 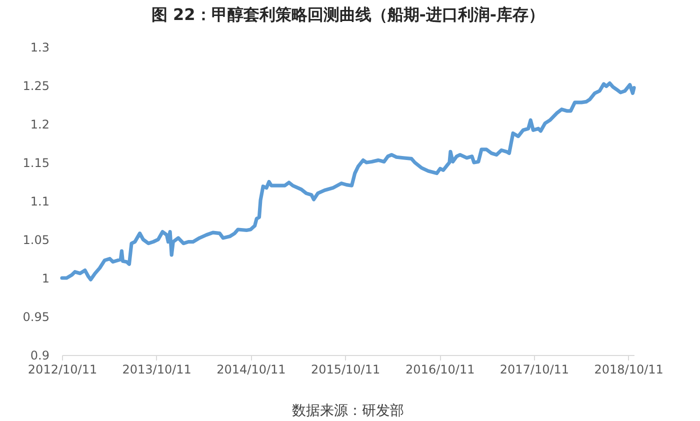 What do you see at coordinates (629, 369) in the screenshot?
I see `x-tick-label: 2018/10/11` at bounding box center [629, 369].